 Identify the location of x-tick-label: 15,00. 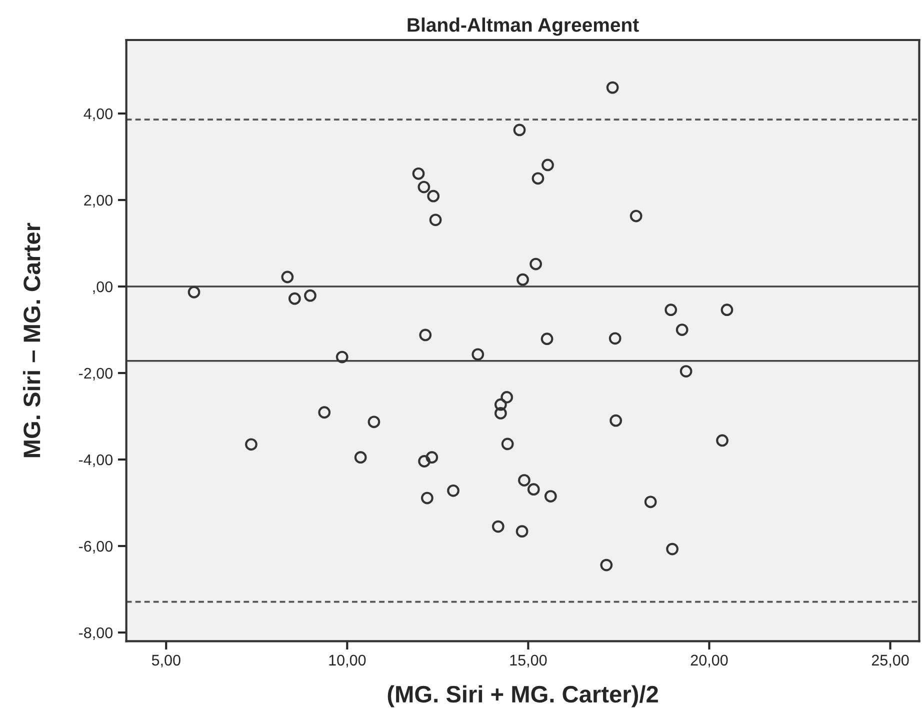
(528, 661).